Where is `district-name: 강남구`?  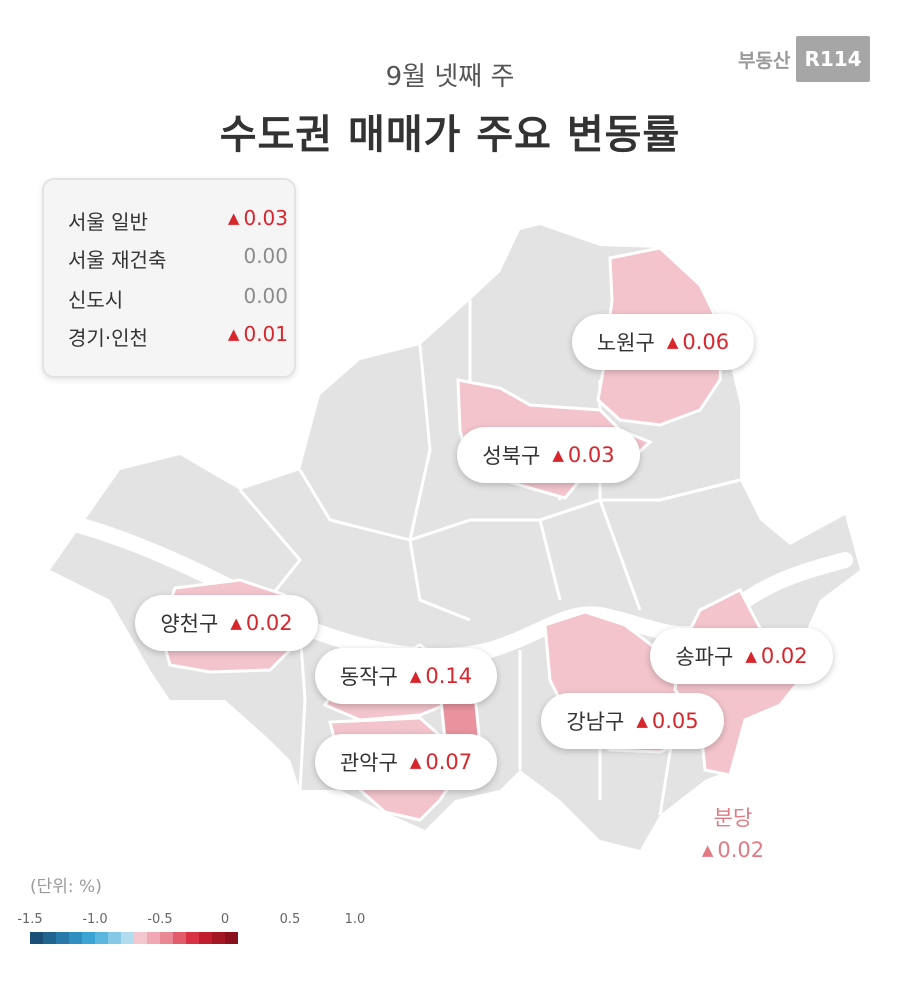
district-name: 강남구 is located at coordinates (595, 722).